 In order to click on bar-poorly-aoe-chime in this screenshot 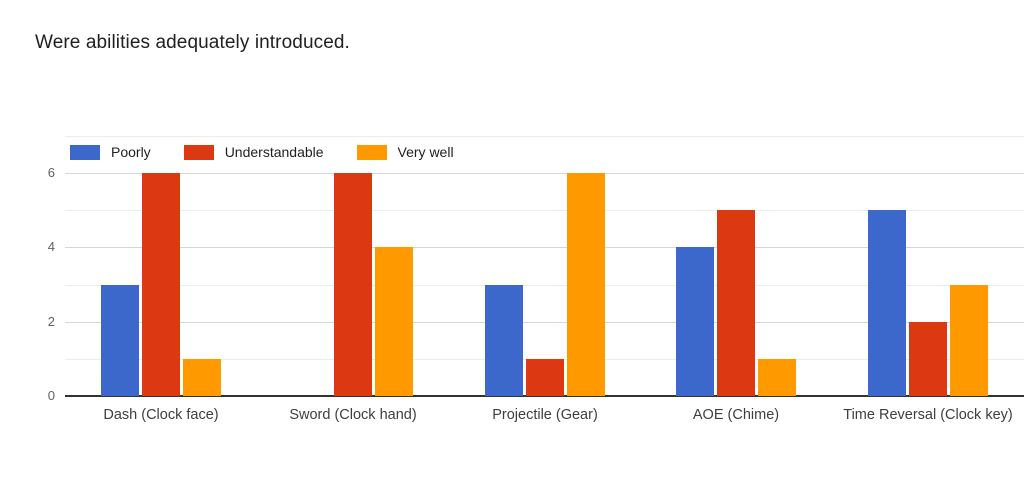, I will do `click(695, 321)`.